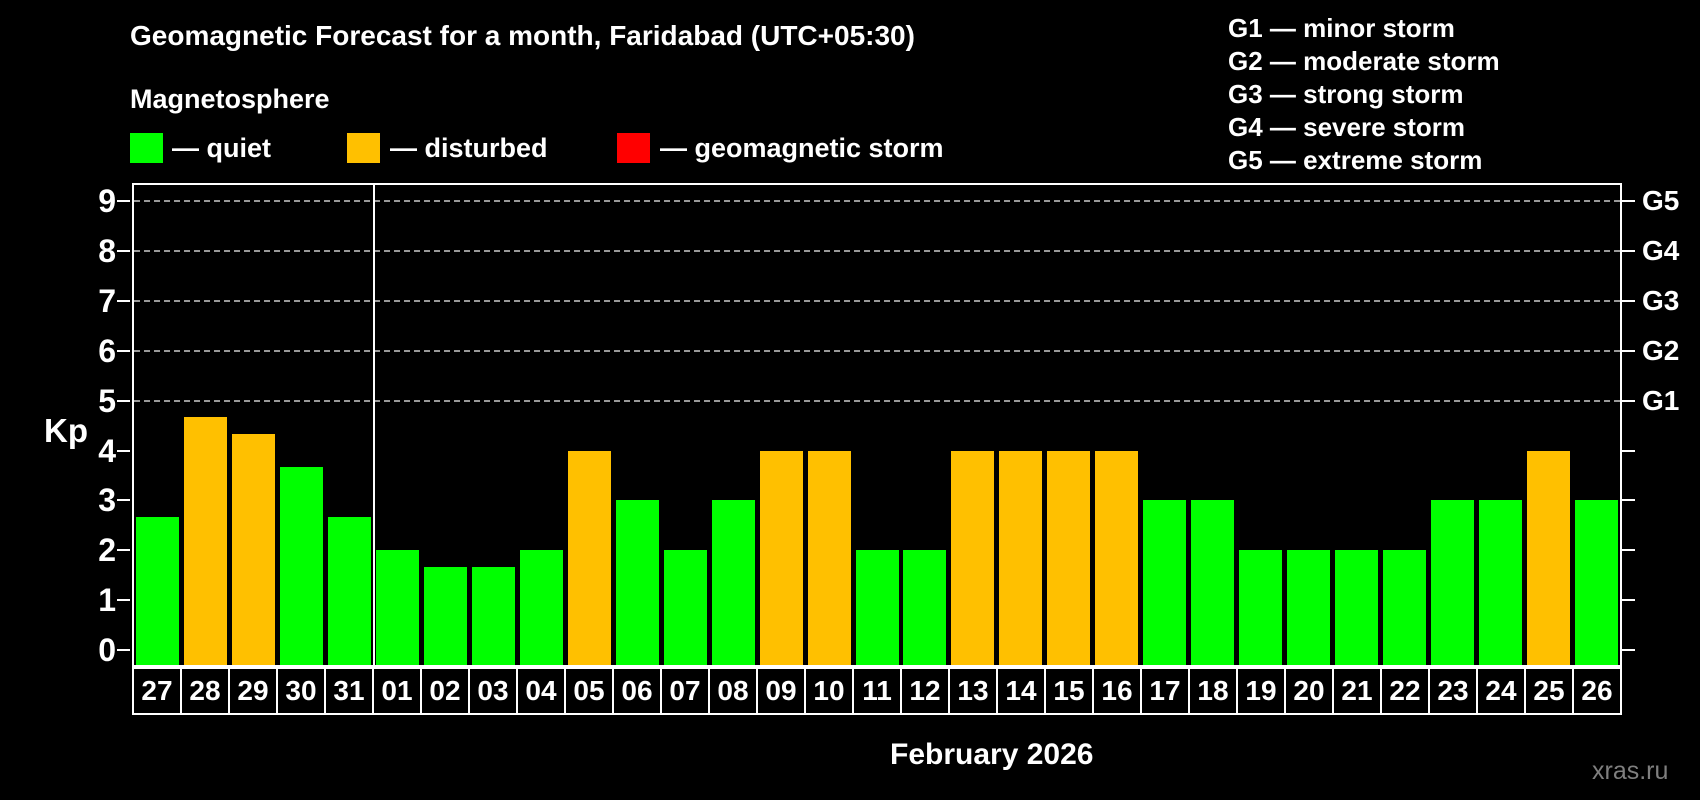 The width and height of the screenshot is (1700, 800). What do you see at coordinates (253, 691) in the screenshot?
I see `date-cell-29: 29` at bounding box center [253, 691].